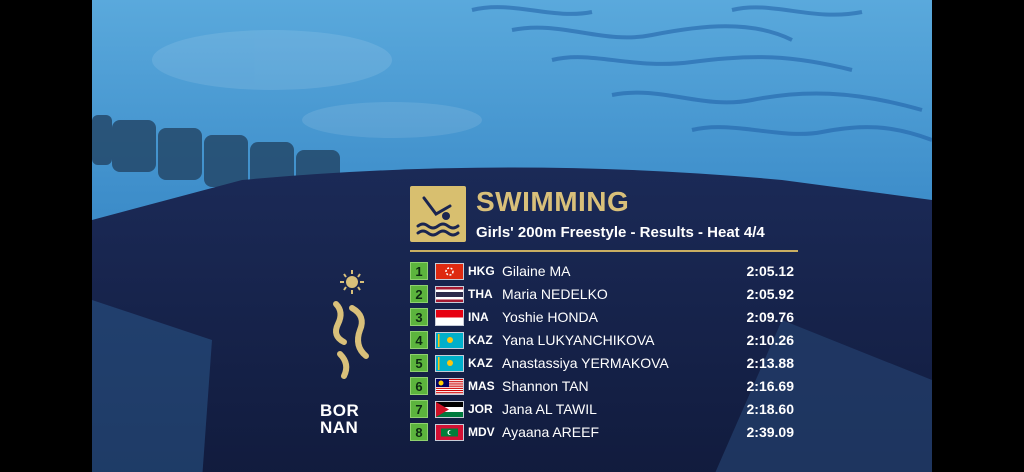 The height and width of the screenshot is (472, 1024). What do you see at coordinates (419, 363) in the screenshot?
I see `rank-badge: 5` at bounding box center [419, 363].